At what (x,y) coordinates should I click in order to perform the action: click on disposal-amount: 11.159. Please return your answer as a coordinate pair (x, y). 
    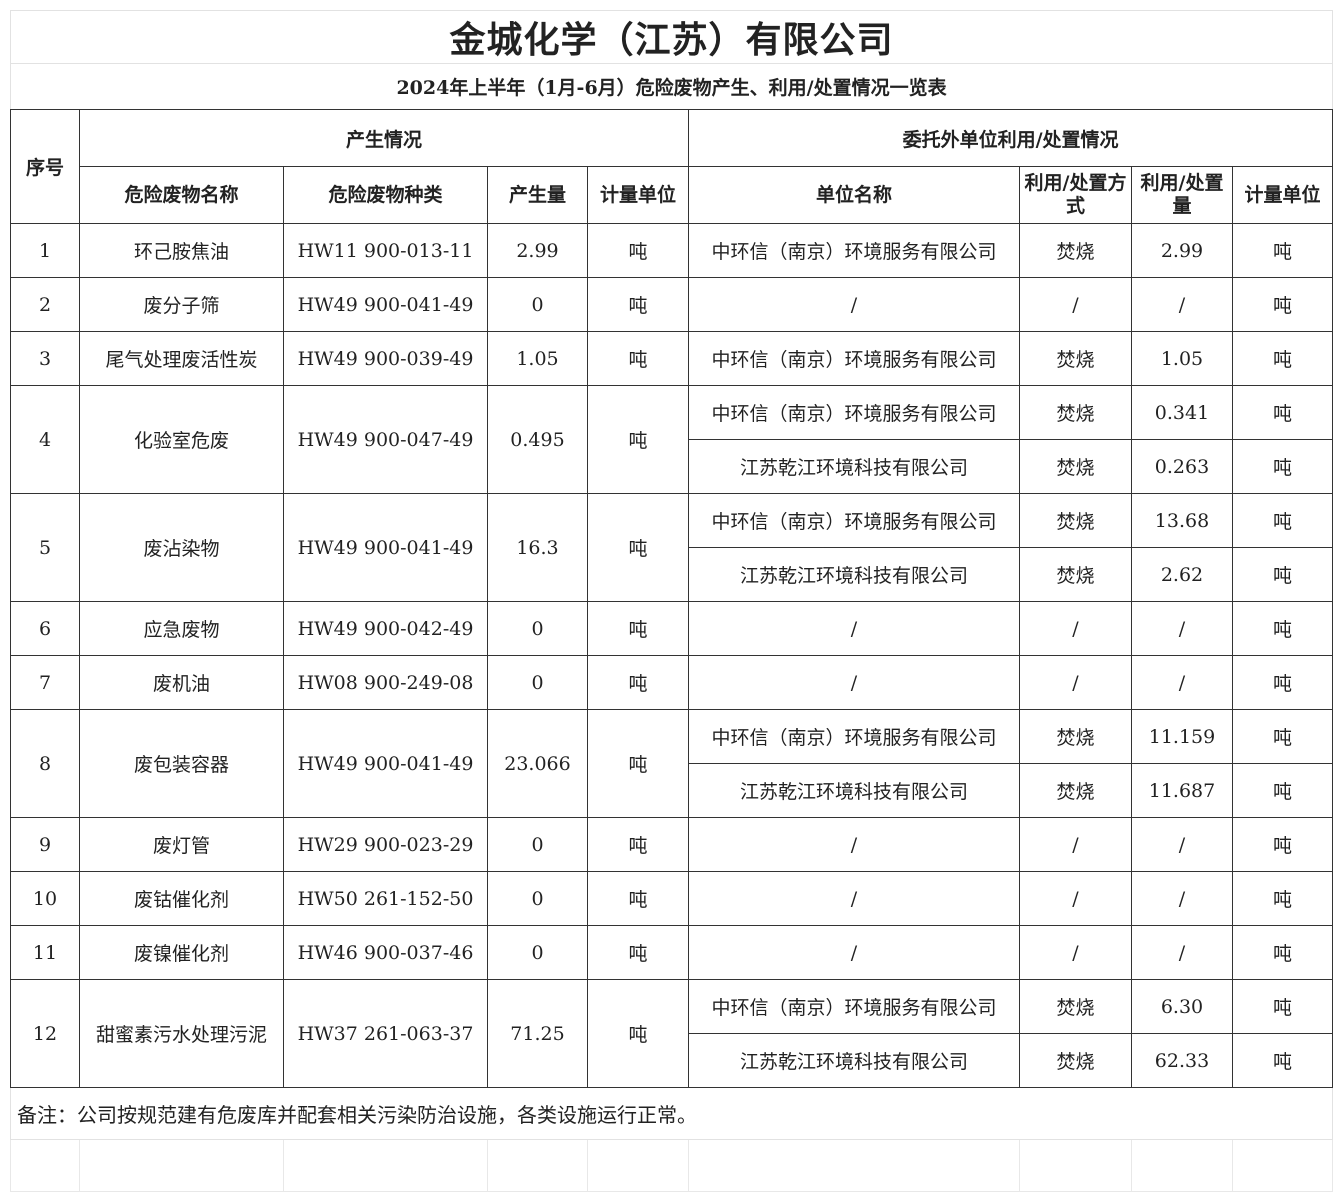
    Looking at the image, I should click on (1182, 736).